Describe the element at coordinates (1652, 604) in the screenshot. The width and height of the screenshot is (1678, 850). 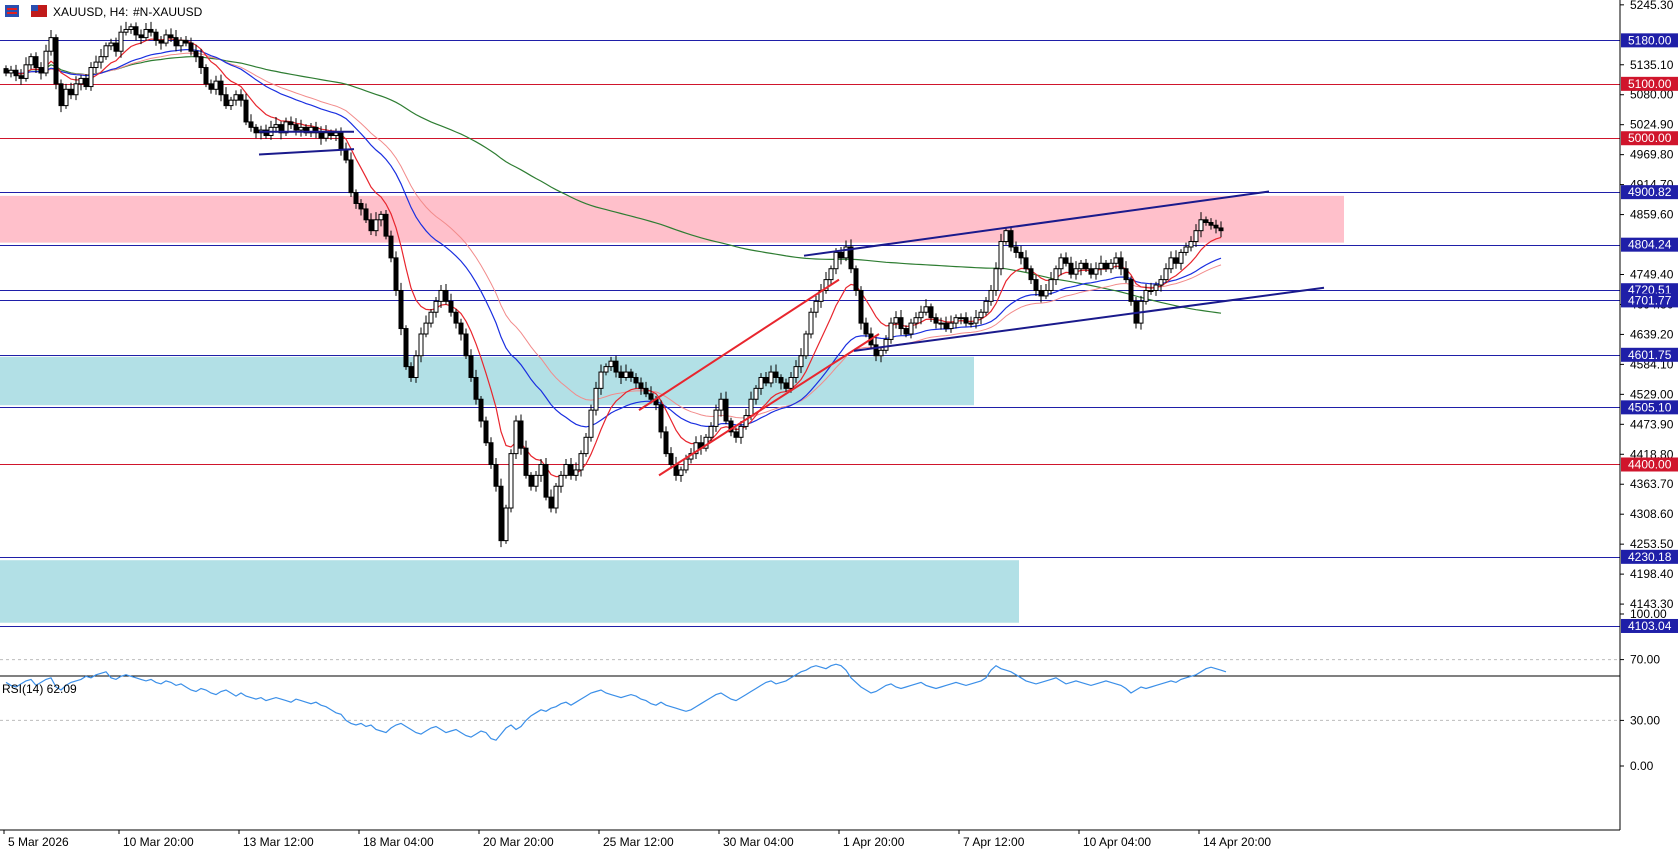
I see `price-tick-label: 4143.30` at that location.